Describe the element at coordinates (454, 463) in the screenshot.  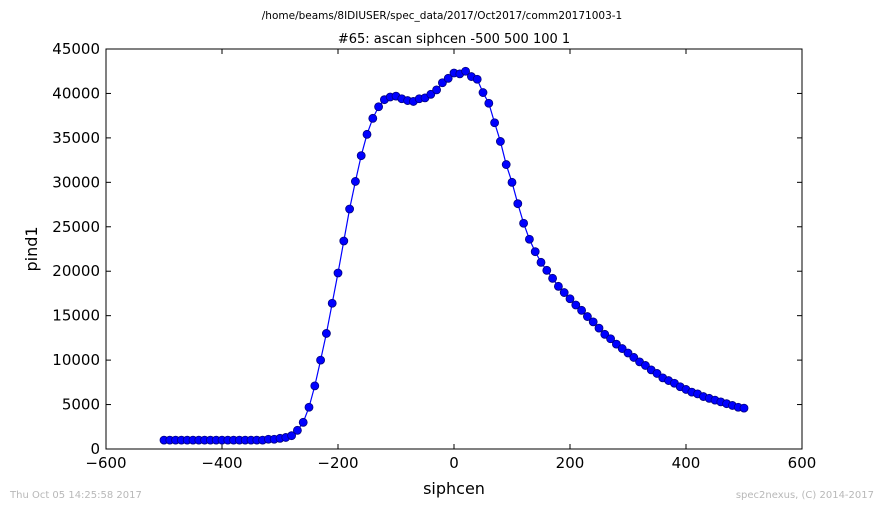
I see `x-tick-label: 0` at that location.